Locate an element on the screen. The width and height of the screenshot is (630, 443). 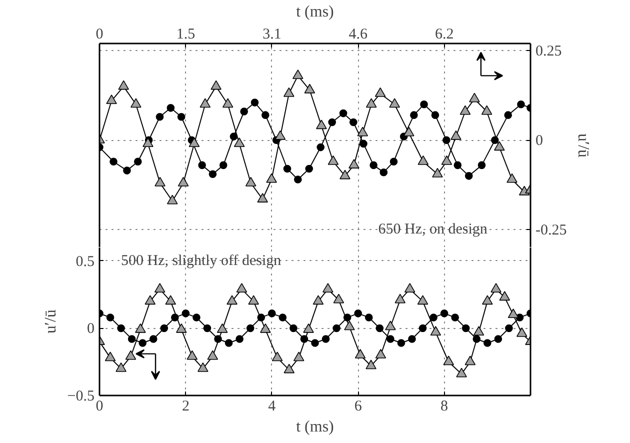
y-tick-label: -0.25 is located at coordinates (551, 230).